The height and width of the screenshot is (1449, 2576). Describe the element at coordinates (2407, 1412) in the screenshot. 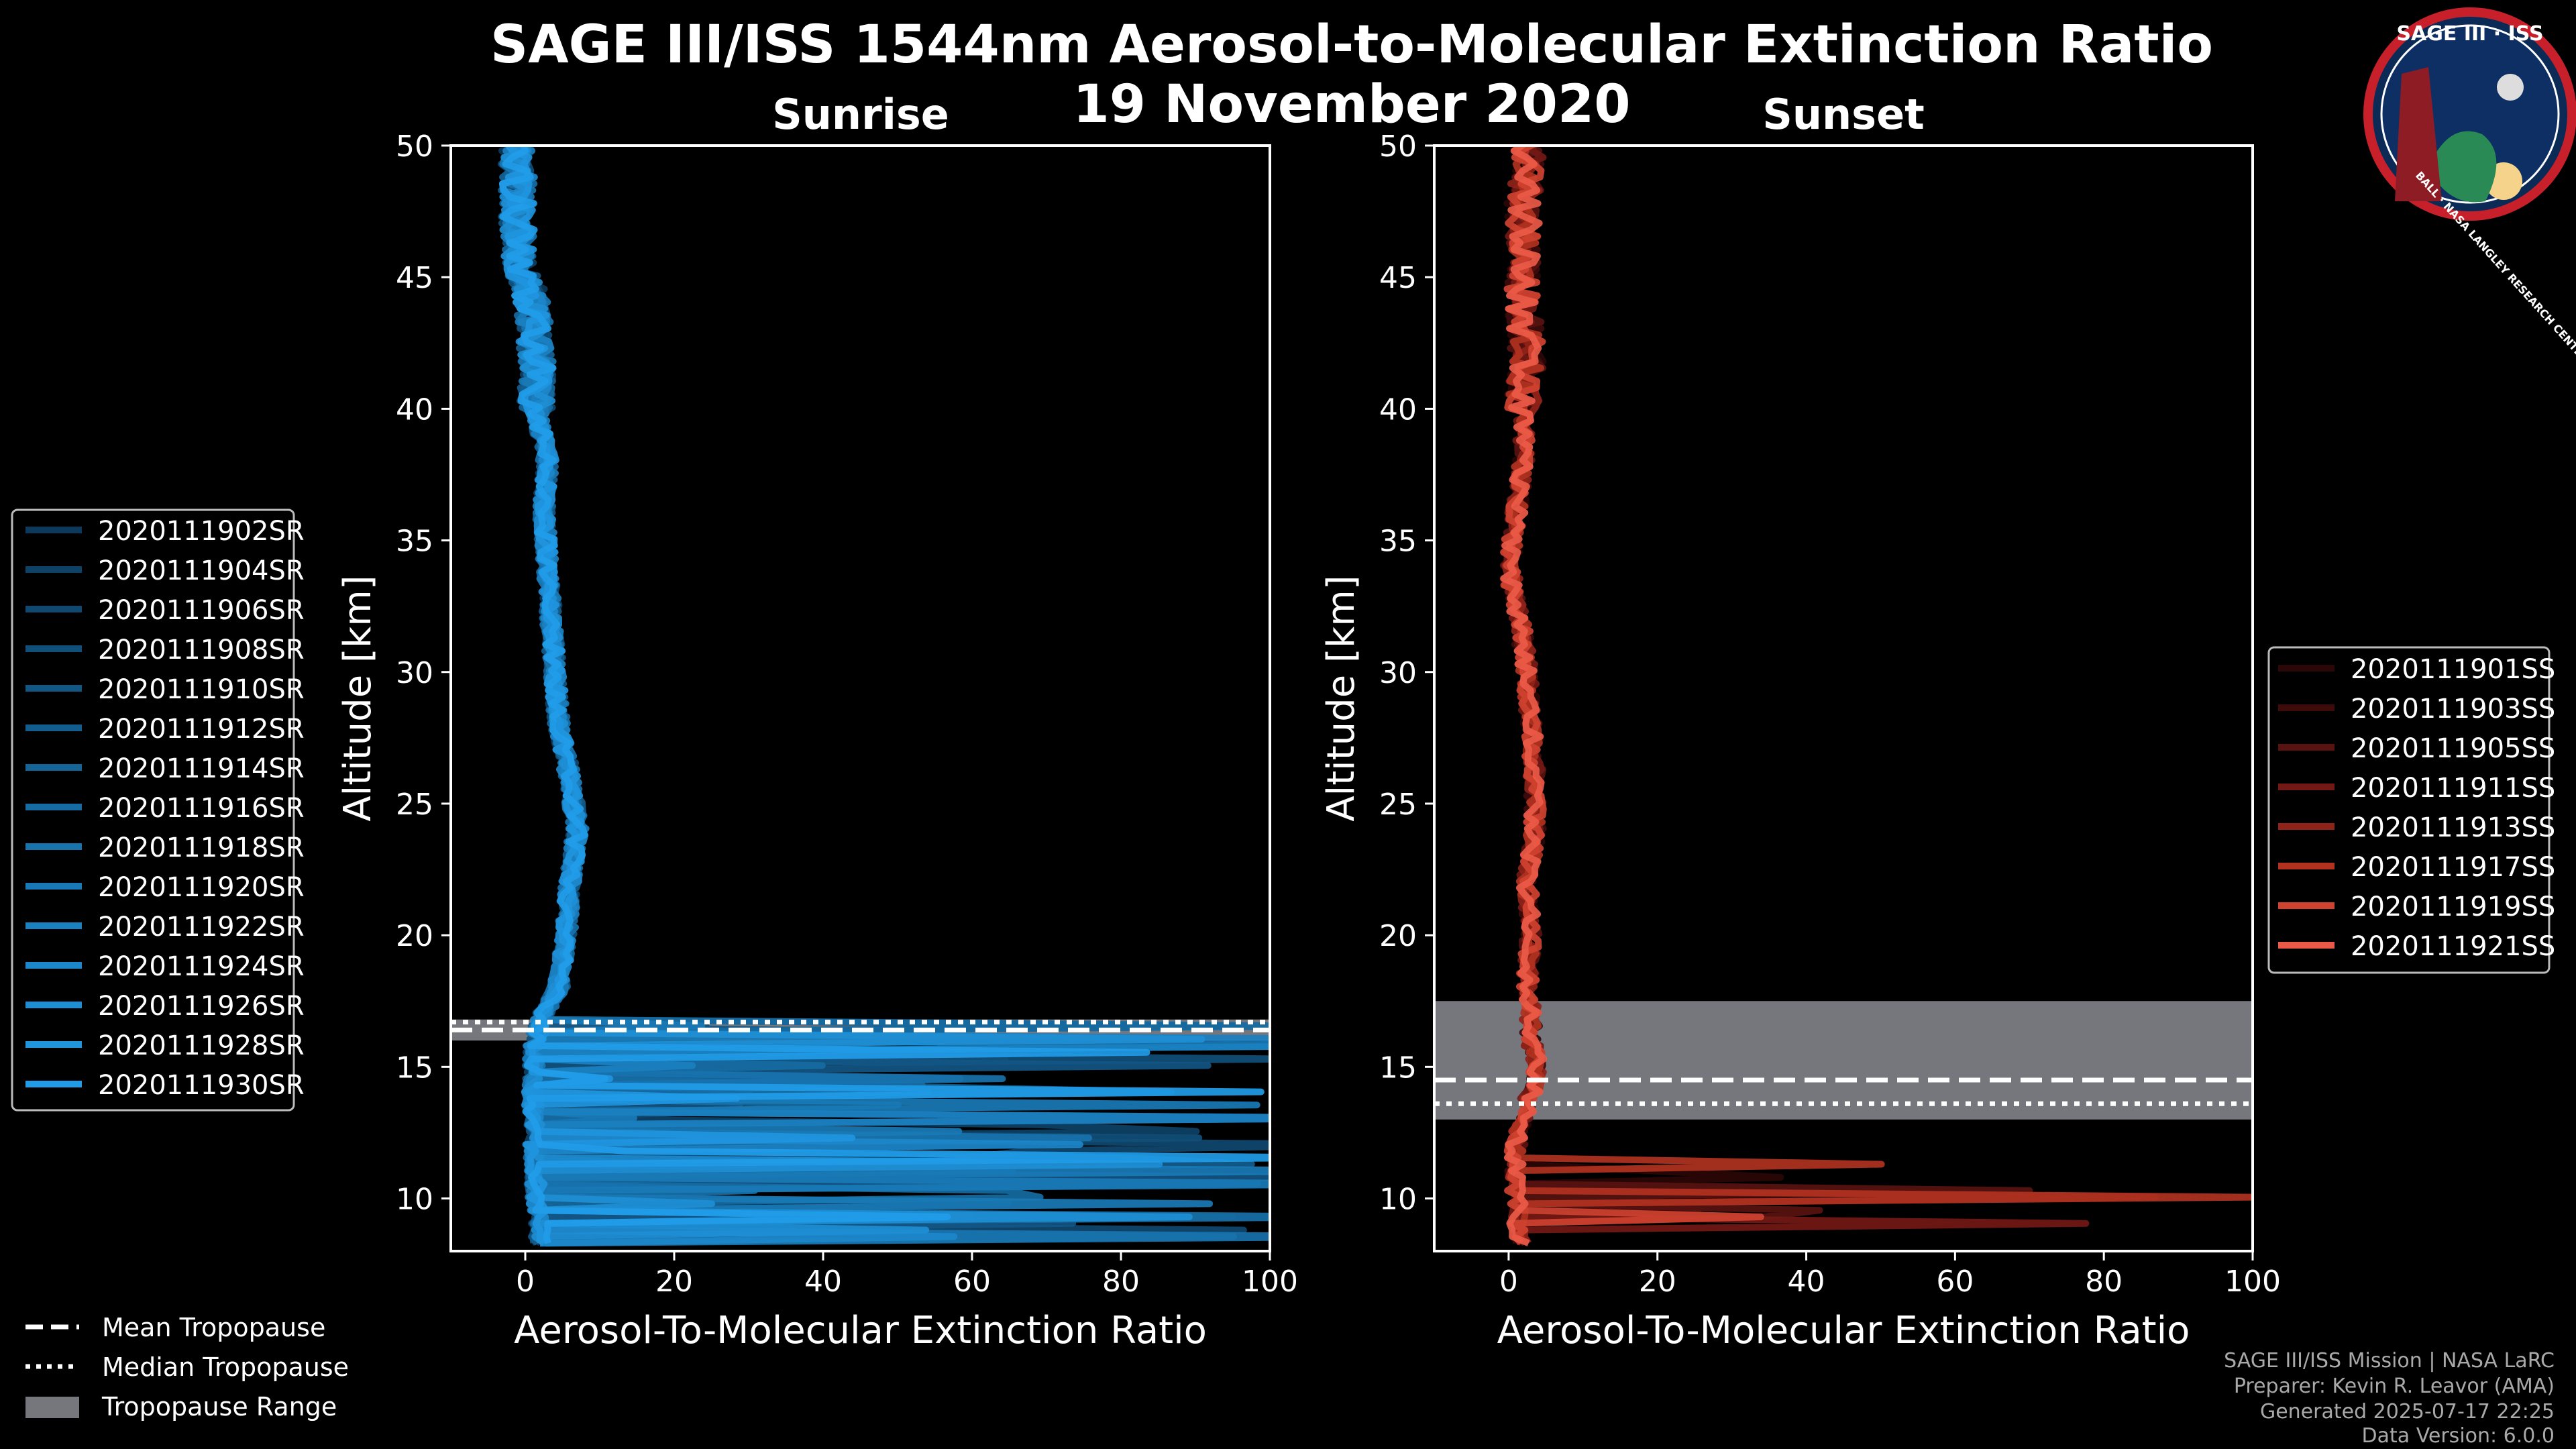

I see `footer-generated: Generated 2025-07-17 22:25` at that location.